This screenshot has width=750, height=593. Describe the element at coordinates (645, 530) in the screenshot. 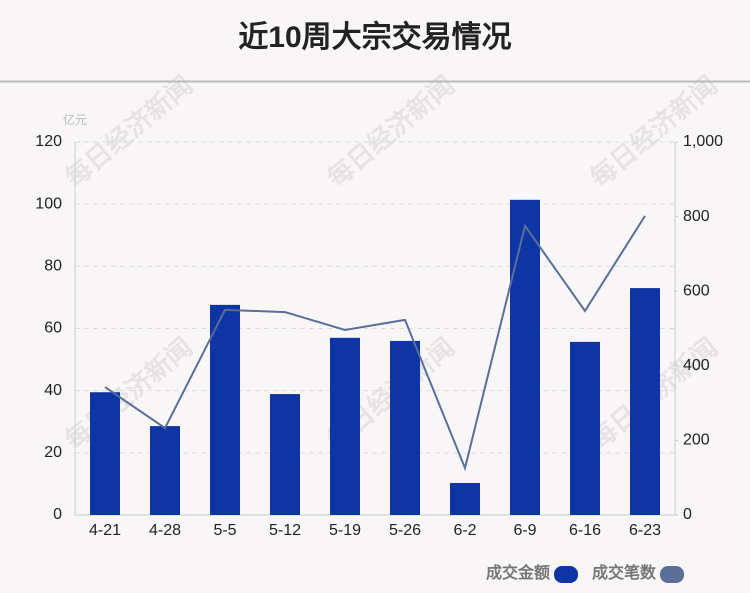

I see `x-tick-label: 6-23` at that location.